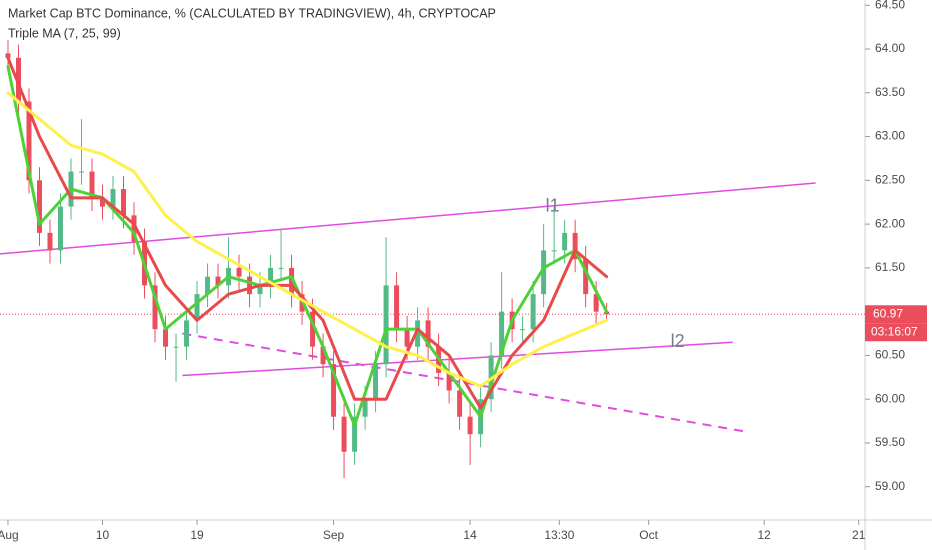 The image size is (932, 550). What do you see at coordinates (678, 341) in the screenshot?
I see `trend-label: l2` at bounding box center [678, 341].